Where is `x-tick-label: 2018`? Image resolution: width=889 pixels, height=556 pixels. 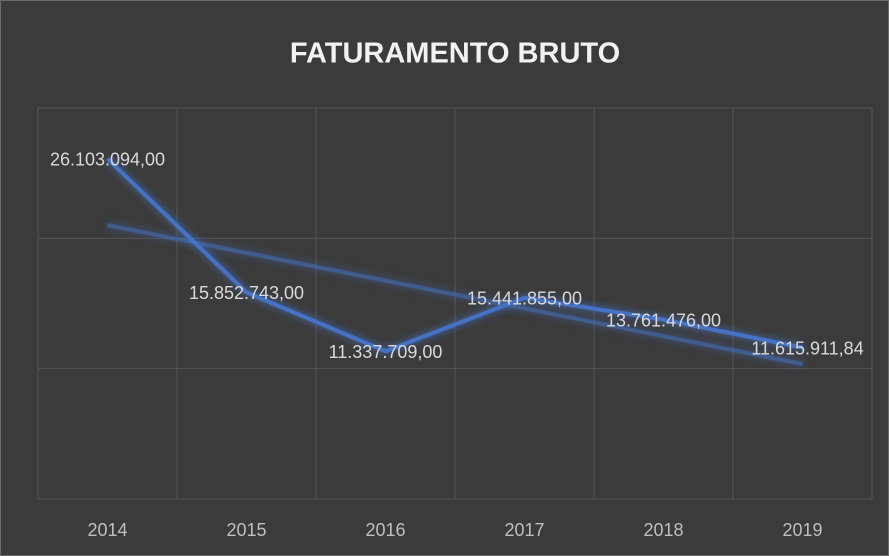
x-tick-label: 2018 is located at coordinates (663, 530).